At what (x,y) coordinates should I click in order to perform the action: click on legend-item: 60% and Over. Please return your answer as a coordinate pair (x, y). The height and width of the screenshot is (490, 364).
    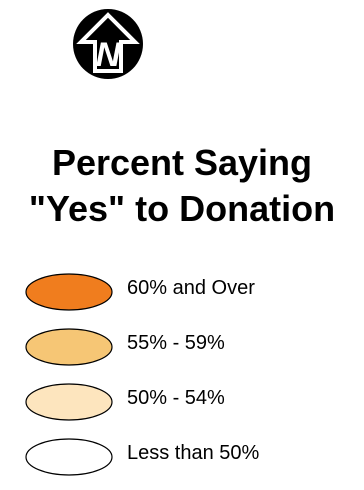
    Looking at the image, I should click on (189, 297).